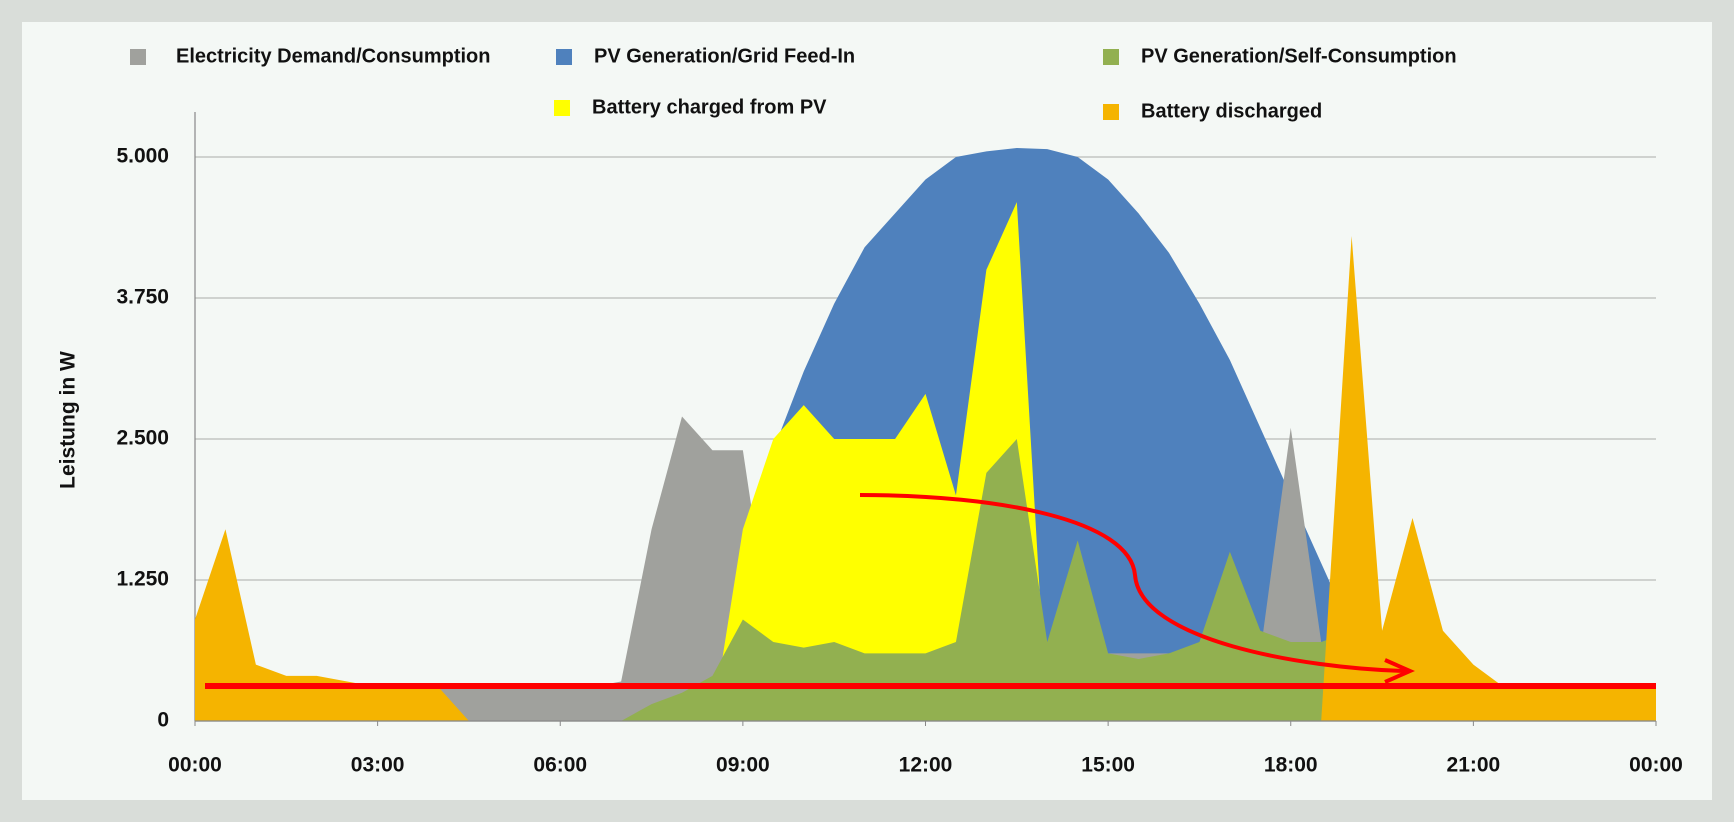  What do you see at coordinates (333, 56) in the screenshot?
I see `legend-label: Electricity Demand/Consumption` at bounding box center [333, 56].